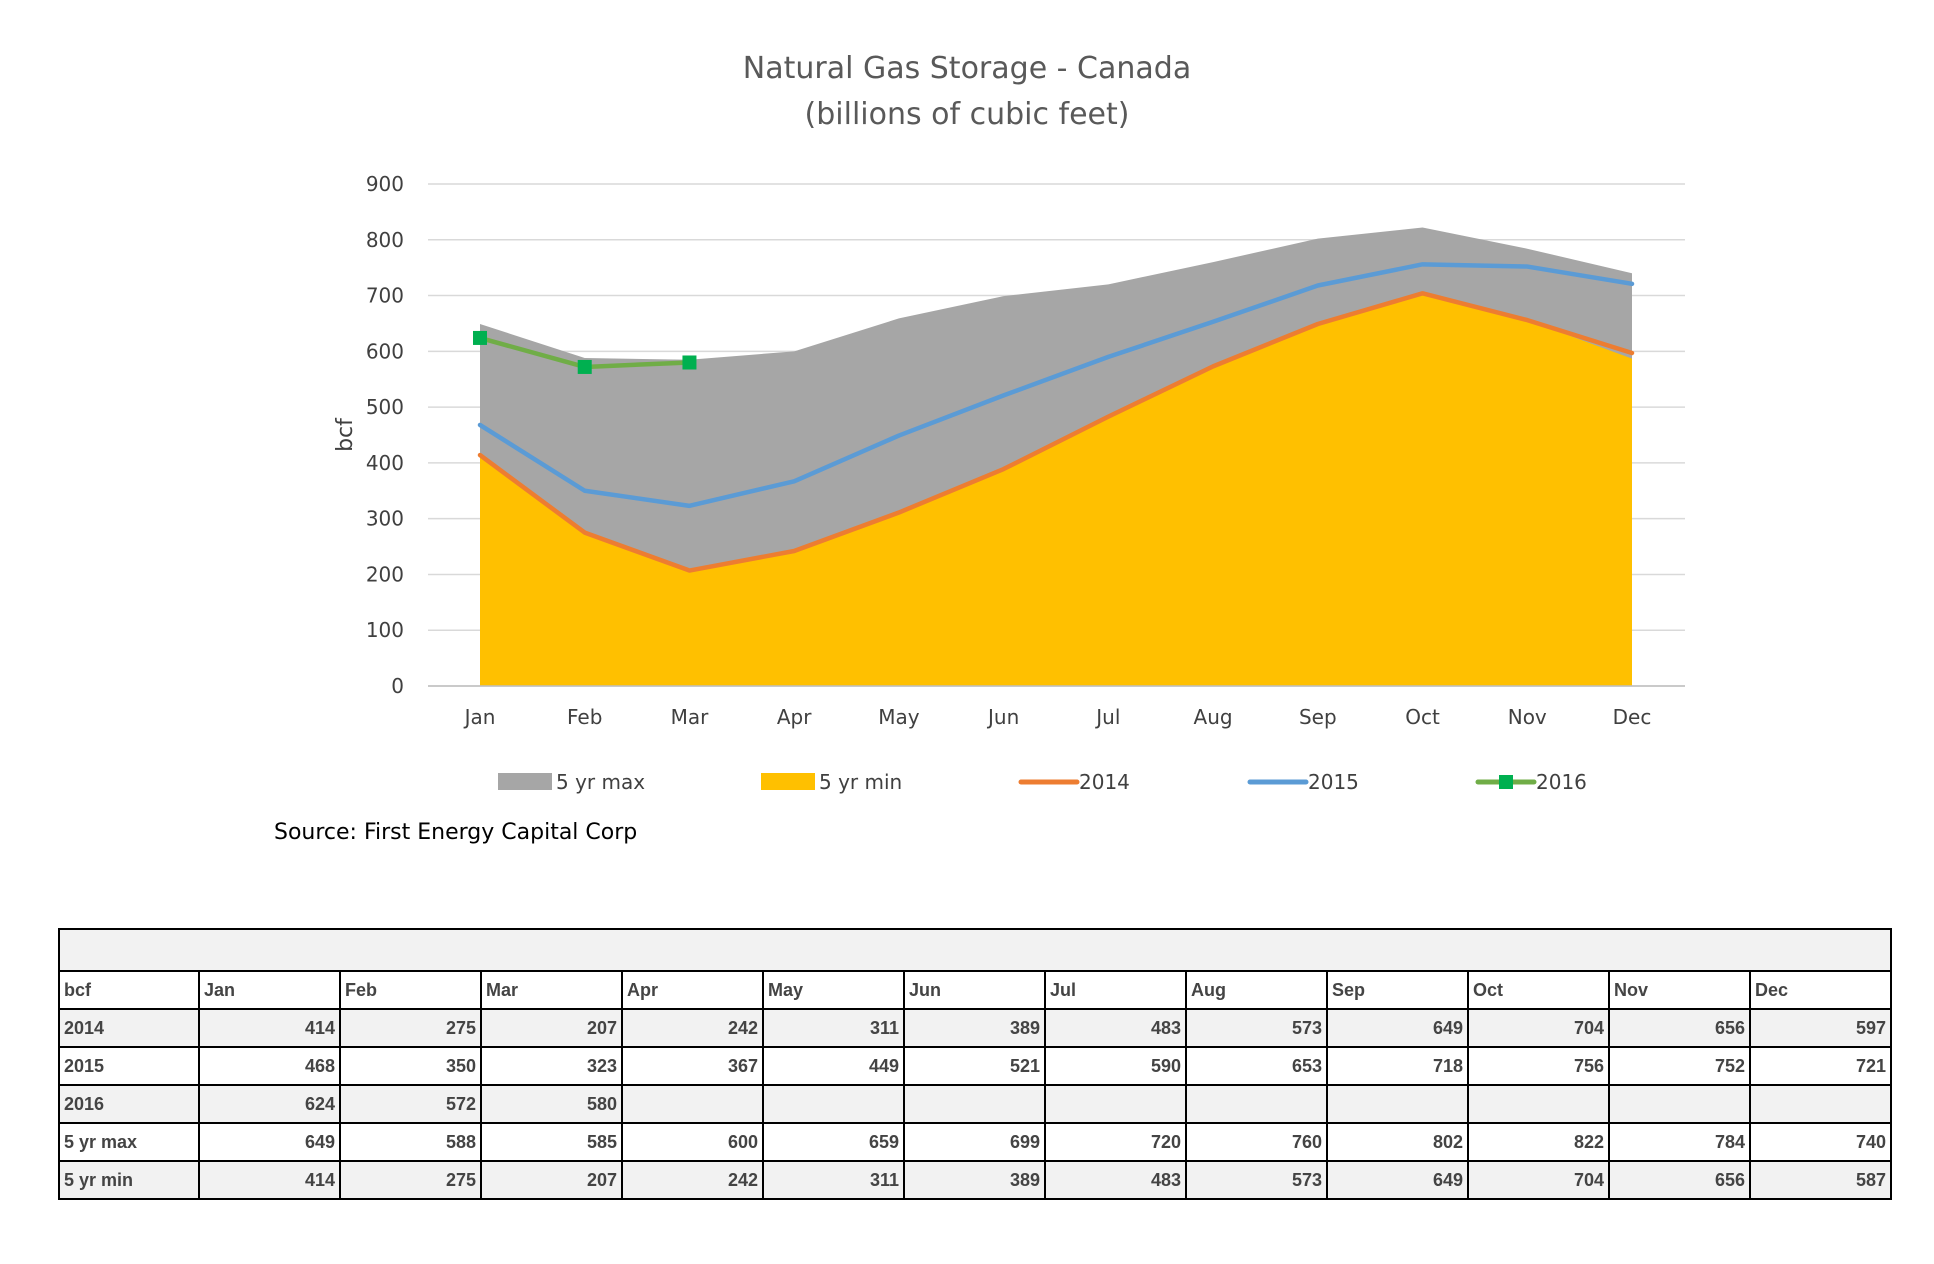 The height and width of the screenshot is (1264, 1934). I want to click on x-tick-label: Dec, so click(1632, 717).